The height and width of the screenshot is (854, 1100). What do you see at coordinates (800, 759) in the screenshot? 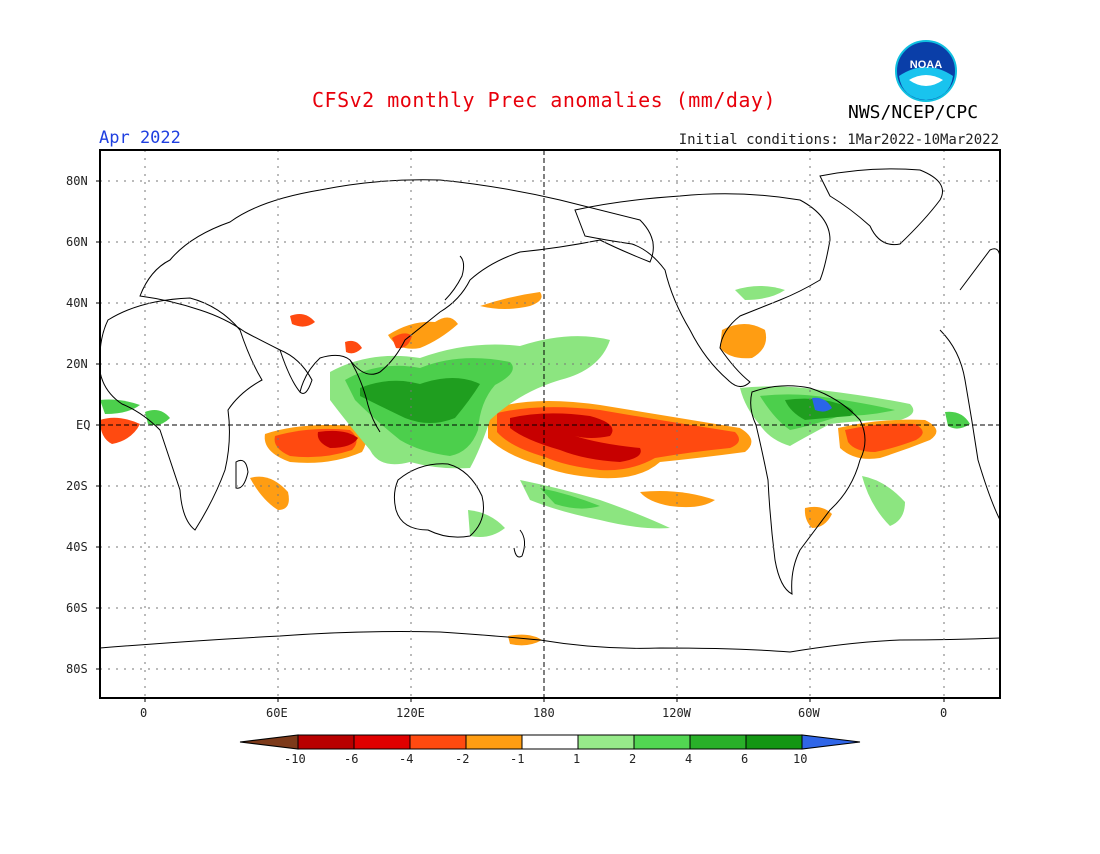
I see `legend-label: 10` at bounding box center [800, 759].